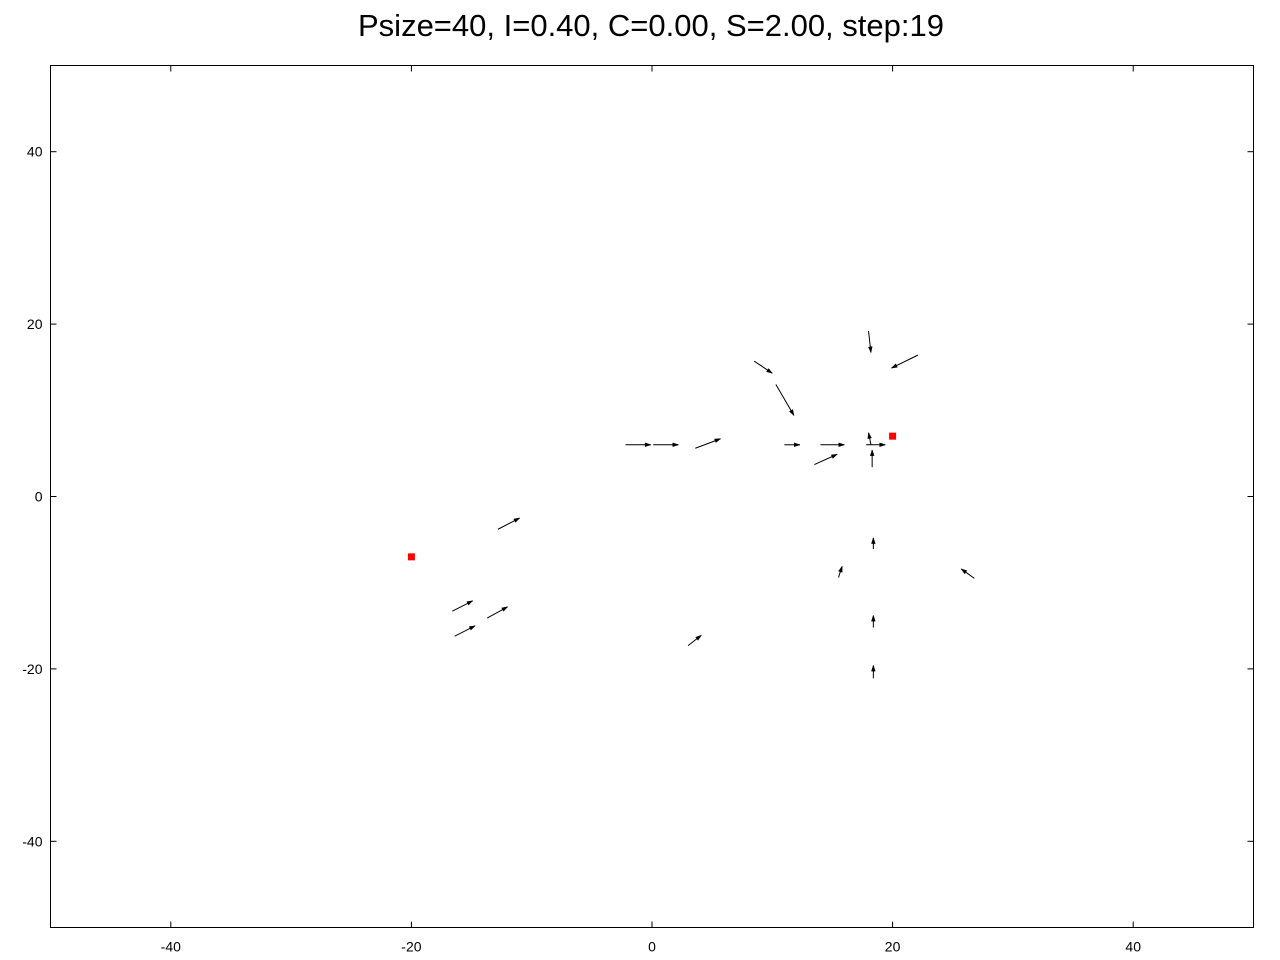 This screenshot has height=960, width=1280. I want to click on target-markers, so click(652, 496).